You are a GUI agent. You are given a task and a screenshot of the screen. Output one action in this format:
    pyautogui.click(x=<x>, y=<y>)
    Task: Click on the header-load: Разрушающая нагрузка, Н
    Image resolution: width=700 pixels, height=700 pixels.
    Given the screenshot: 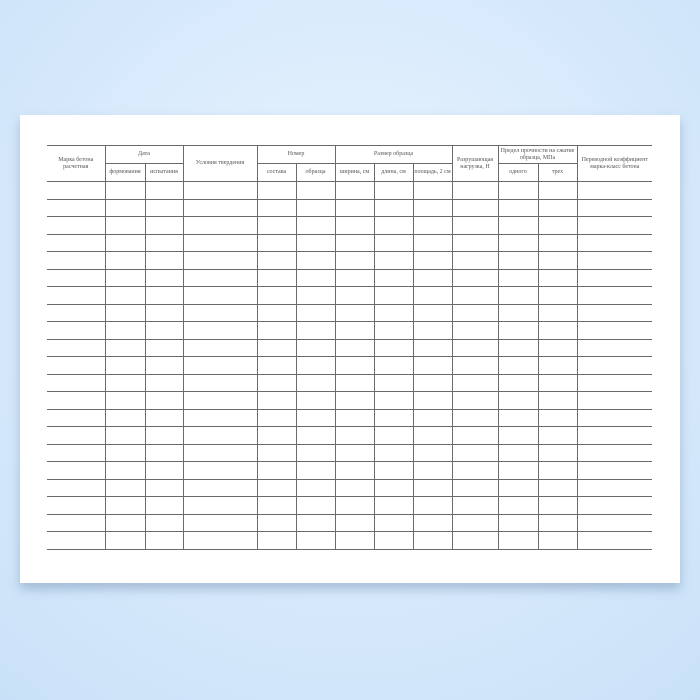 What is the action you would take?
    pyautogui.click(x=475, y=163)
    